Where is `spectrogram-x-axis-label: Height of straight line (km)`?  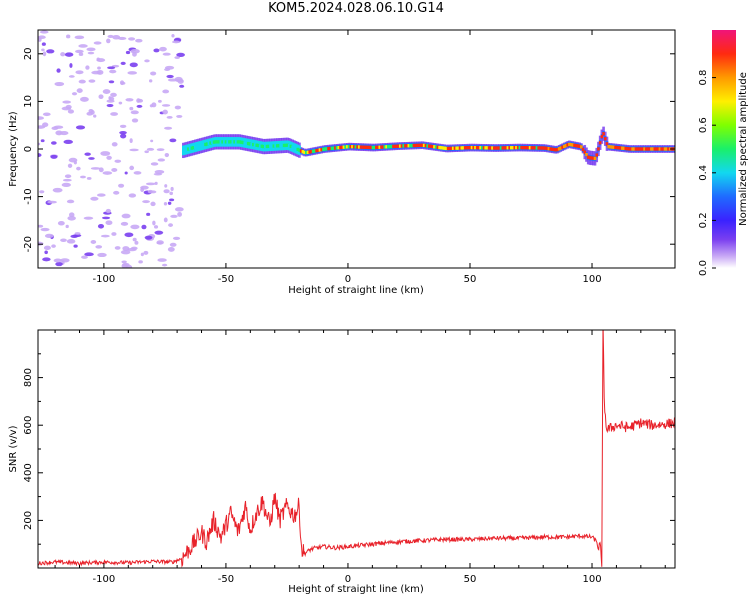 spectrogram-x-axis-label: Height of straight line (km) is located at coordinates (356, 290).